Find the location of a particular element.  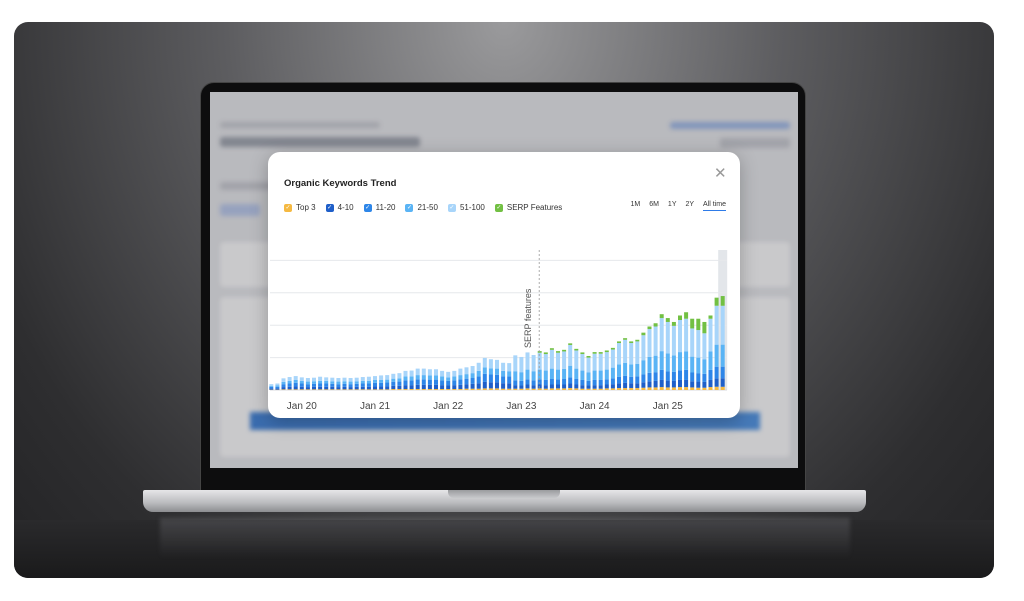

legend-item-serp-features: ✓ SERP Features is located at coordinates (528, 207).